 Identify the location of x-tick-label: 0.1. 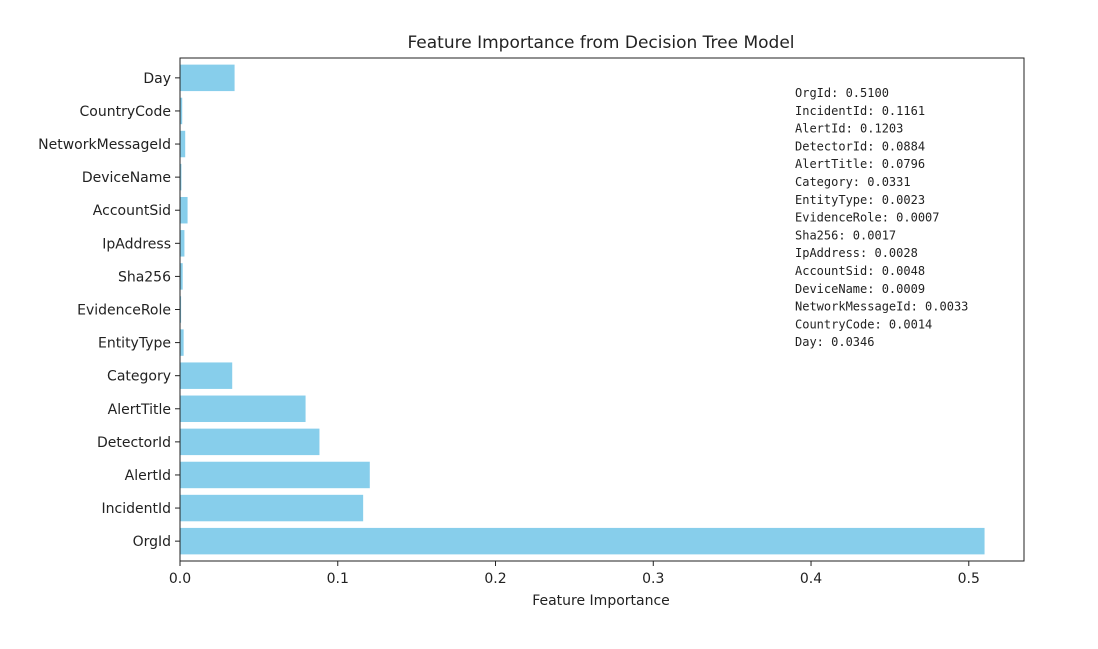
(338, 579).